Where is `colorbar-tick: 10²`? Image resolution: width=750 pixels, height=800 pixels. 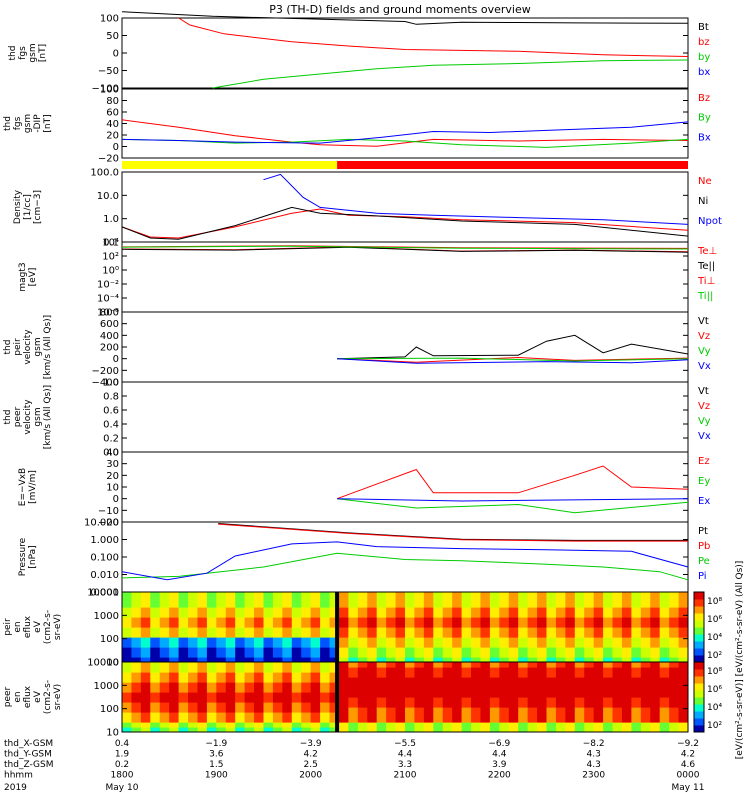
colorbar-tick: 10² is located at coordinates (714, 726).